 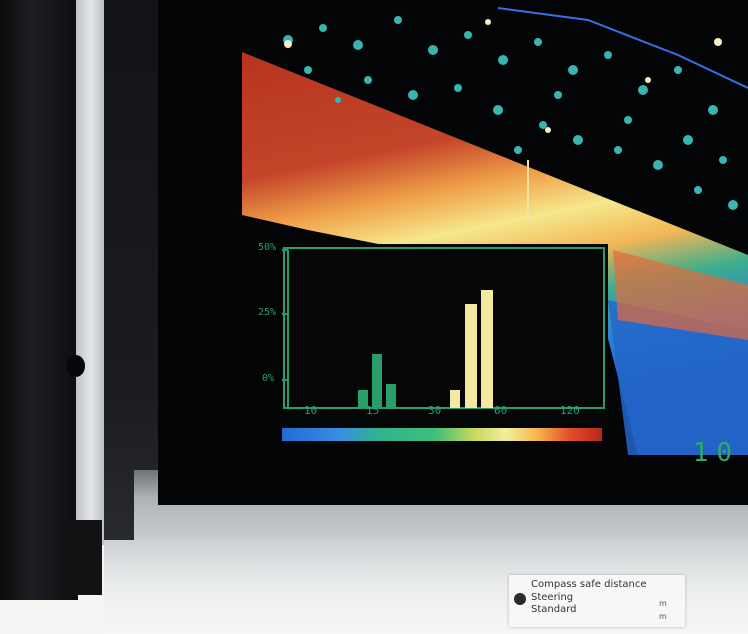 What do you see at coordinates (81, 557) in the screenshot?
I see `equipment-foot` at bounding box center [81, 557].